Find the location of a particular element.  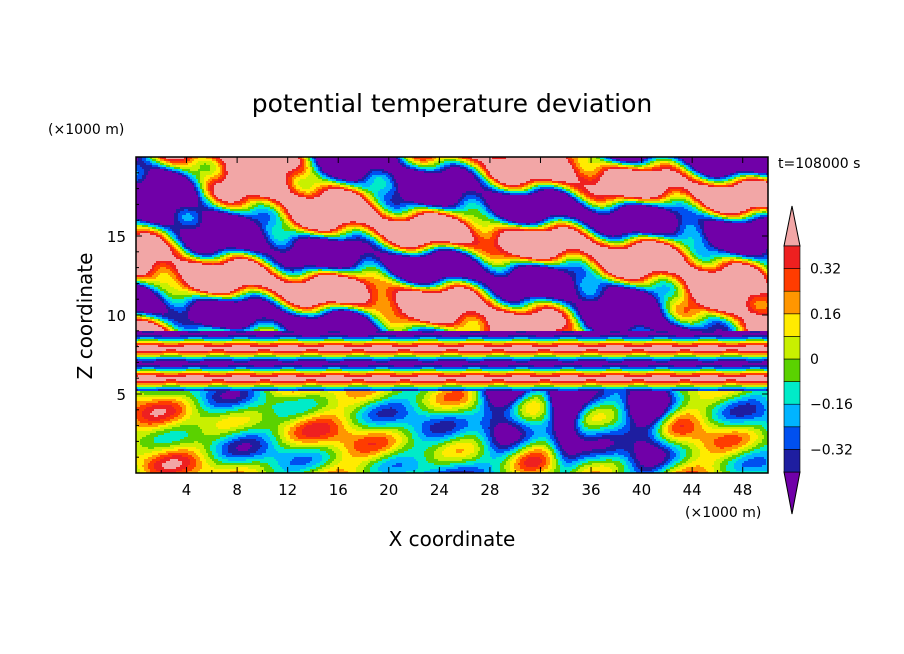

colorbar-extend-low is located at coordinates (792, 493).